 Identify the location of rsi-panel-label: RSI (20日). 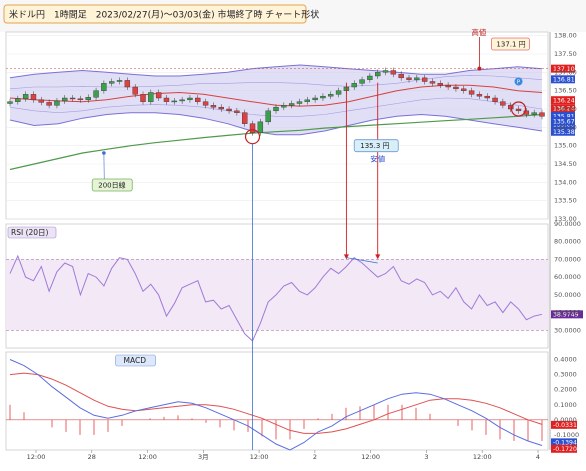
(30, 232).